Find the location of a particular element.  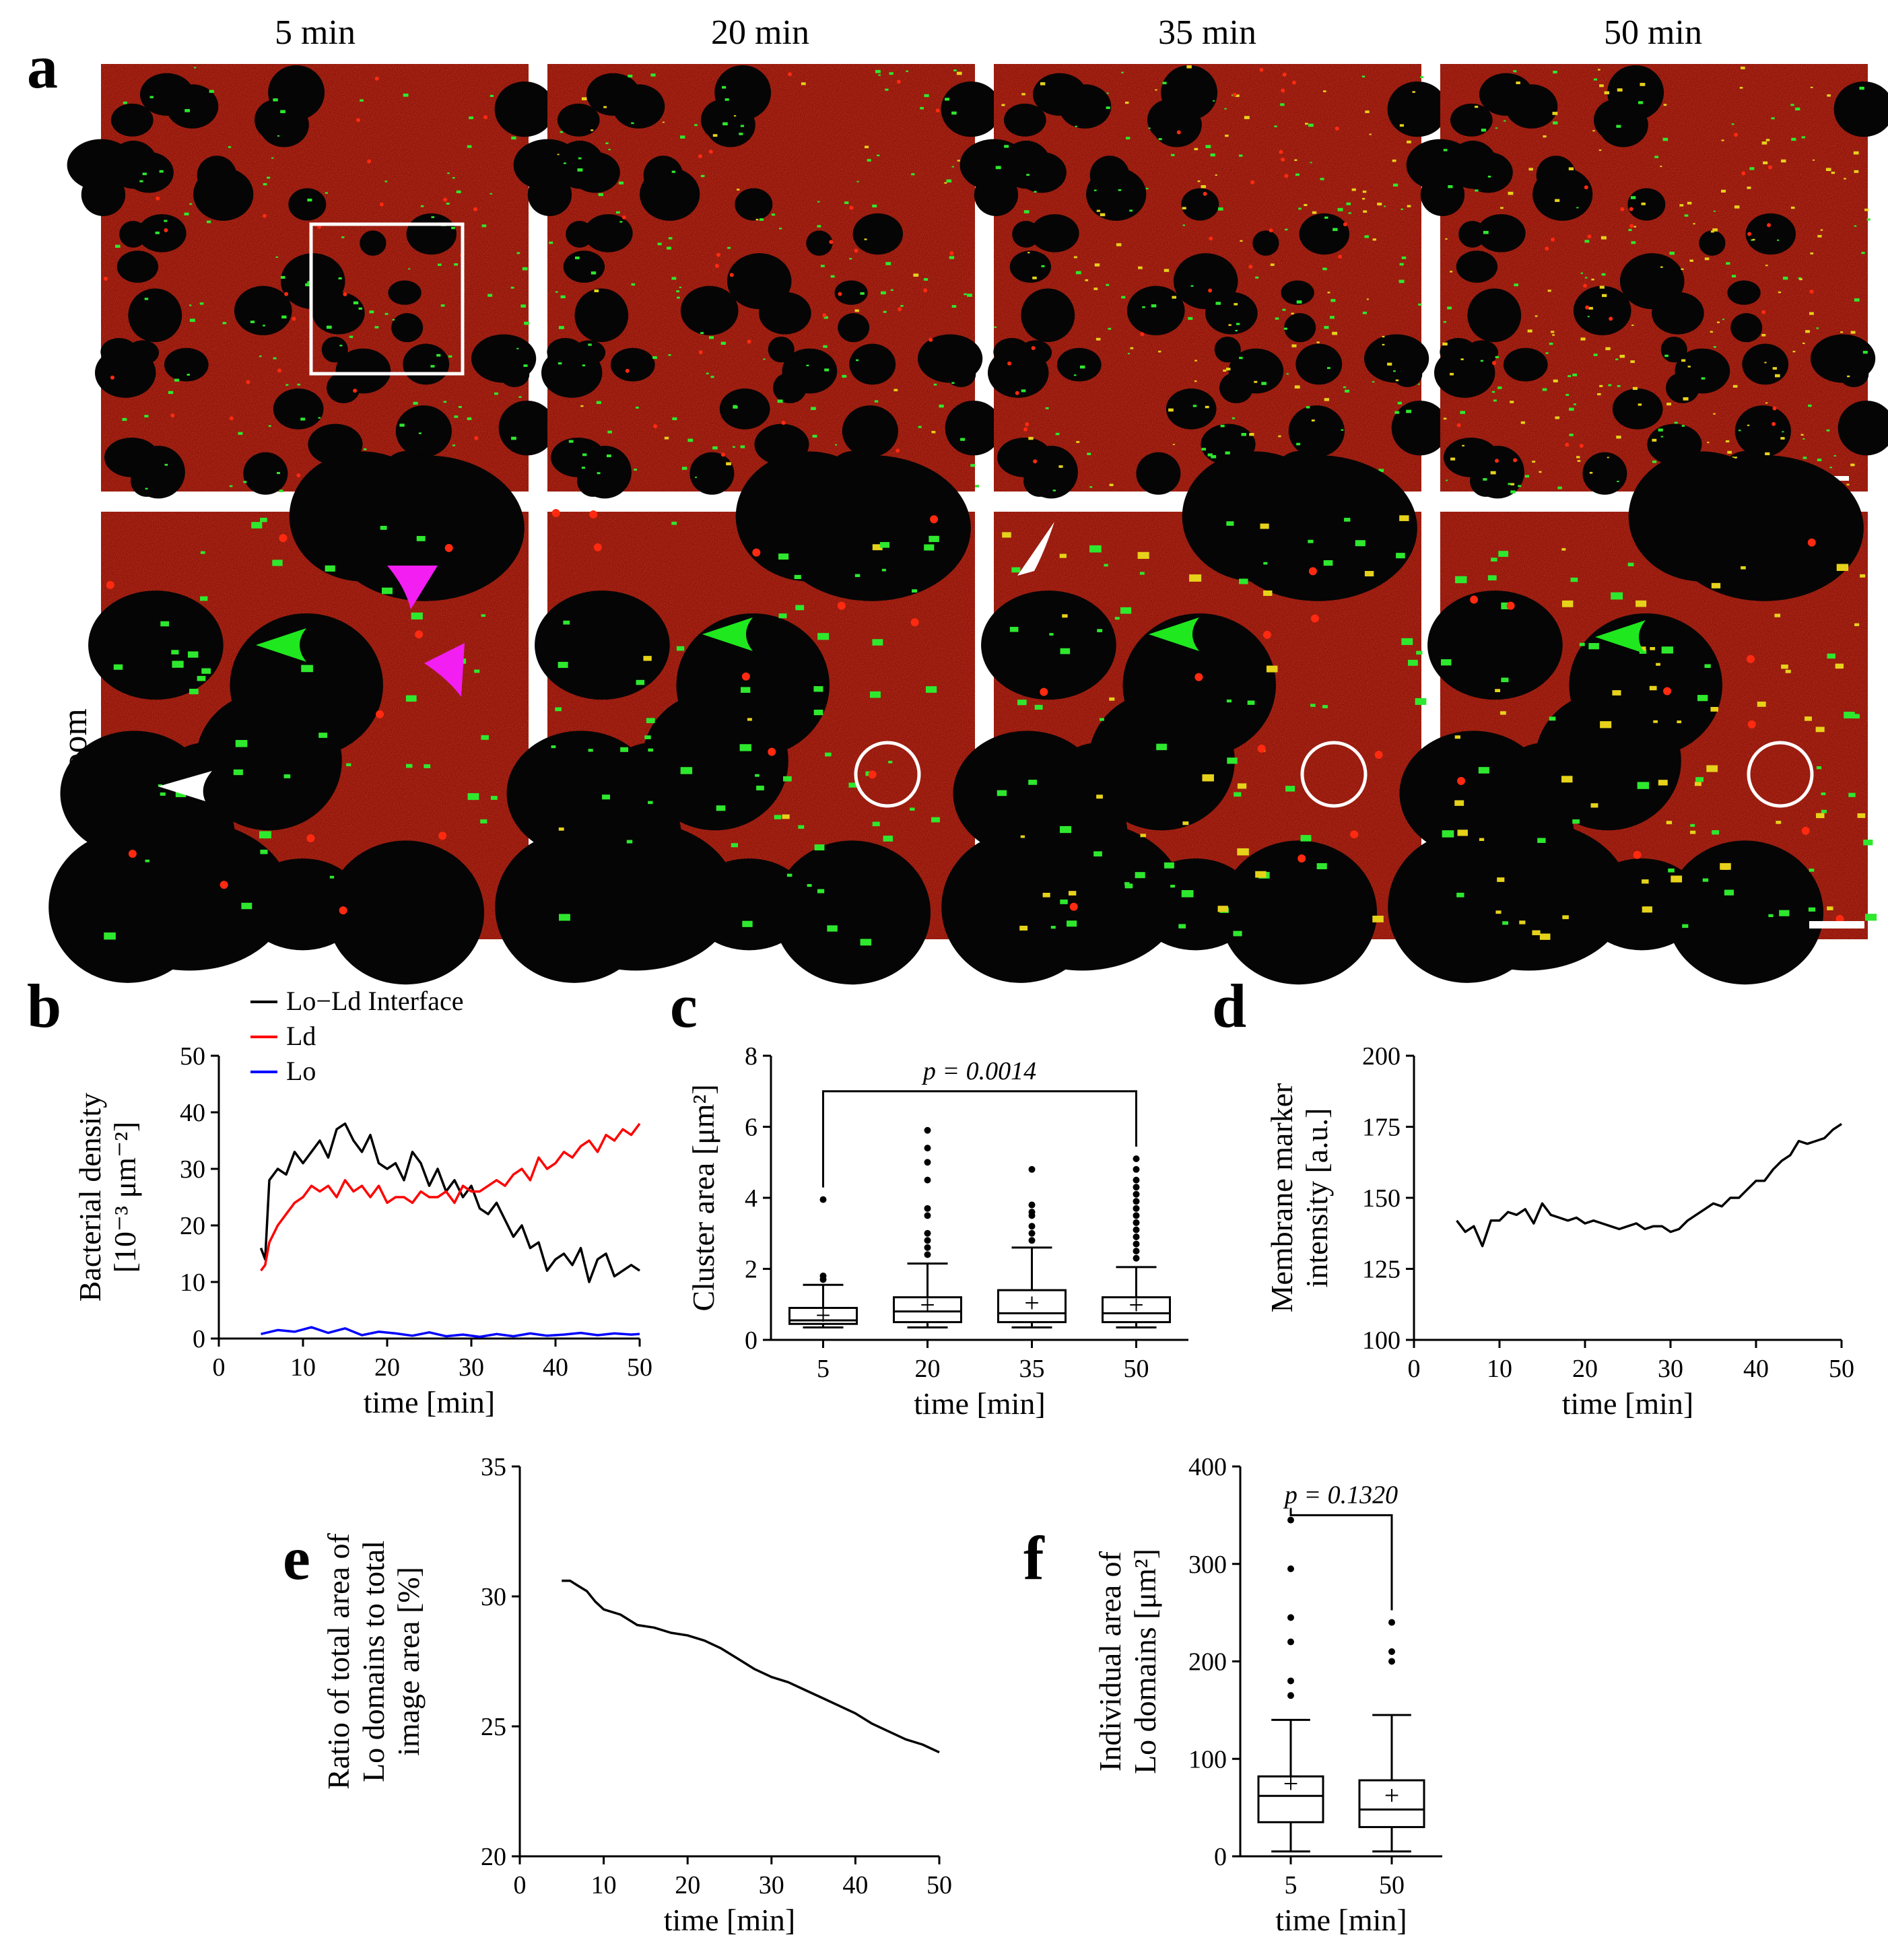

series-line is located at coordinates (449, 1202).